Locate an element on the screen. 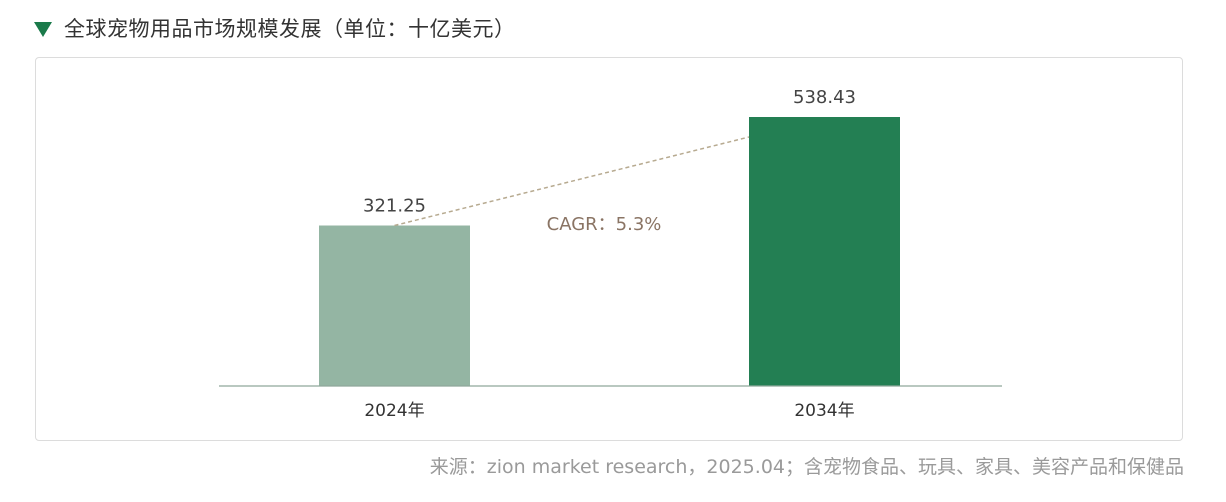  x-tick-label-1: 2034年 is located at coordinates (824, 411).